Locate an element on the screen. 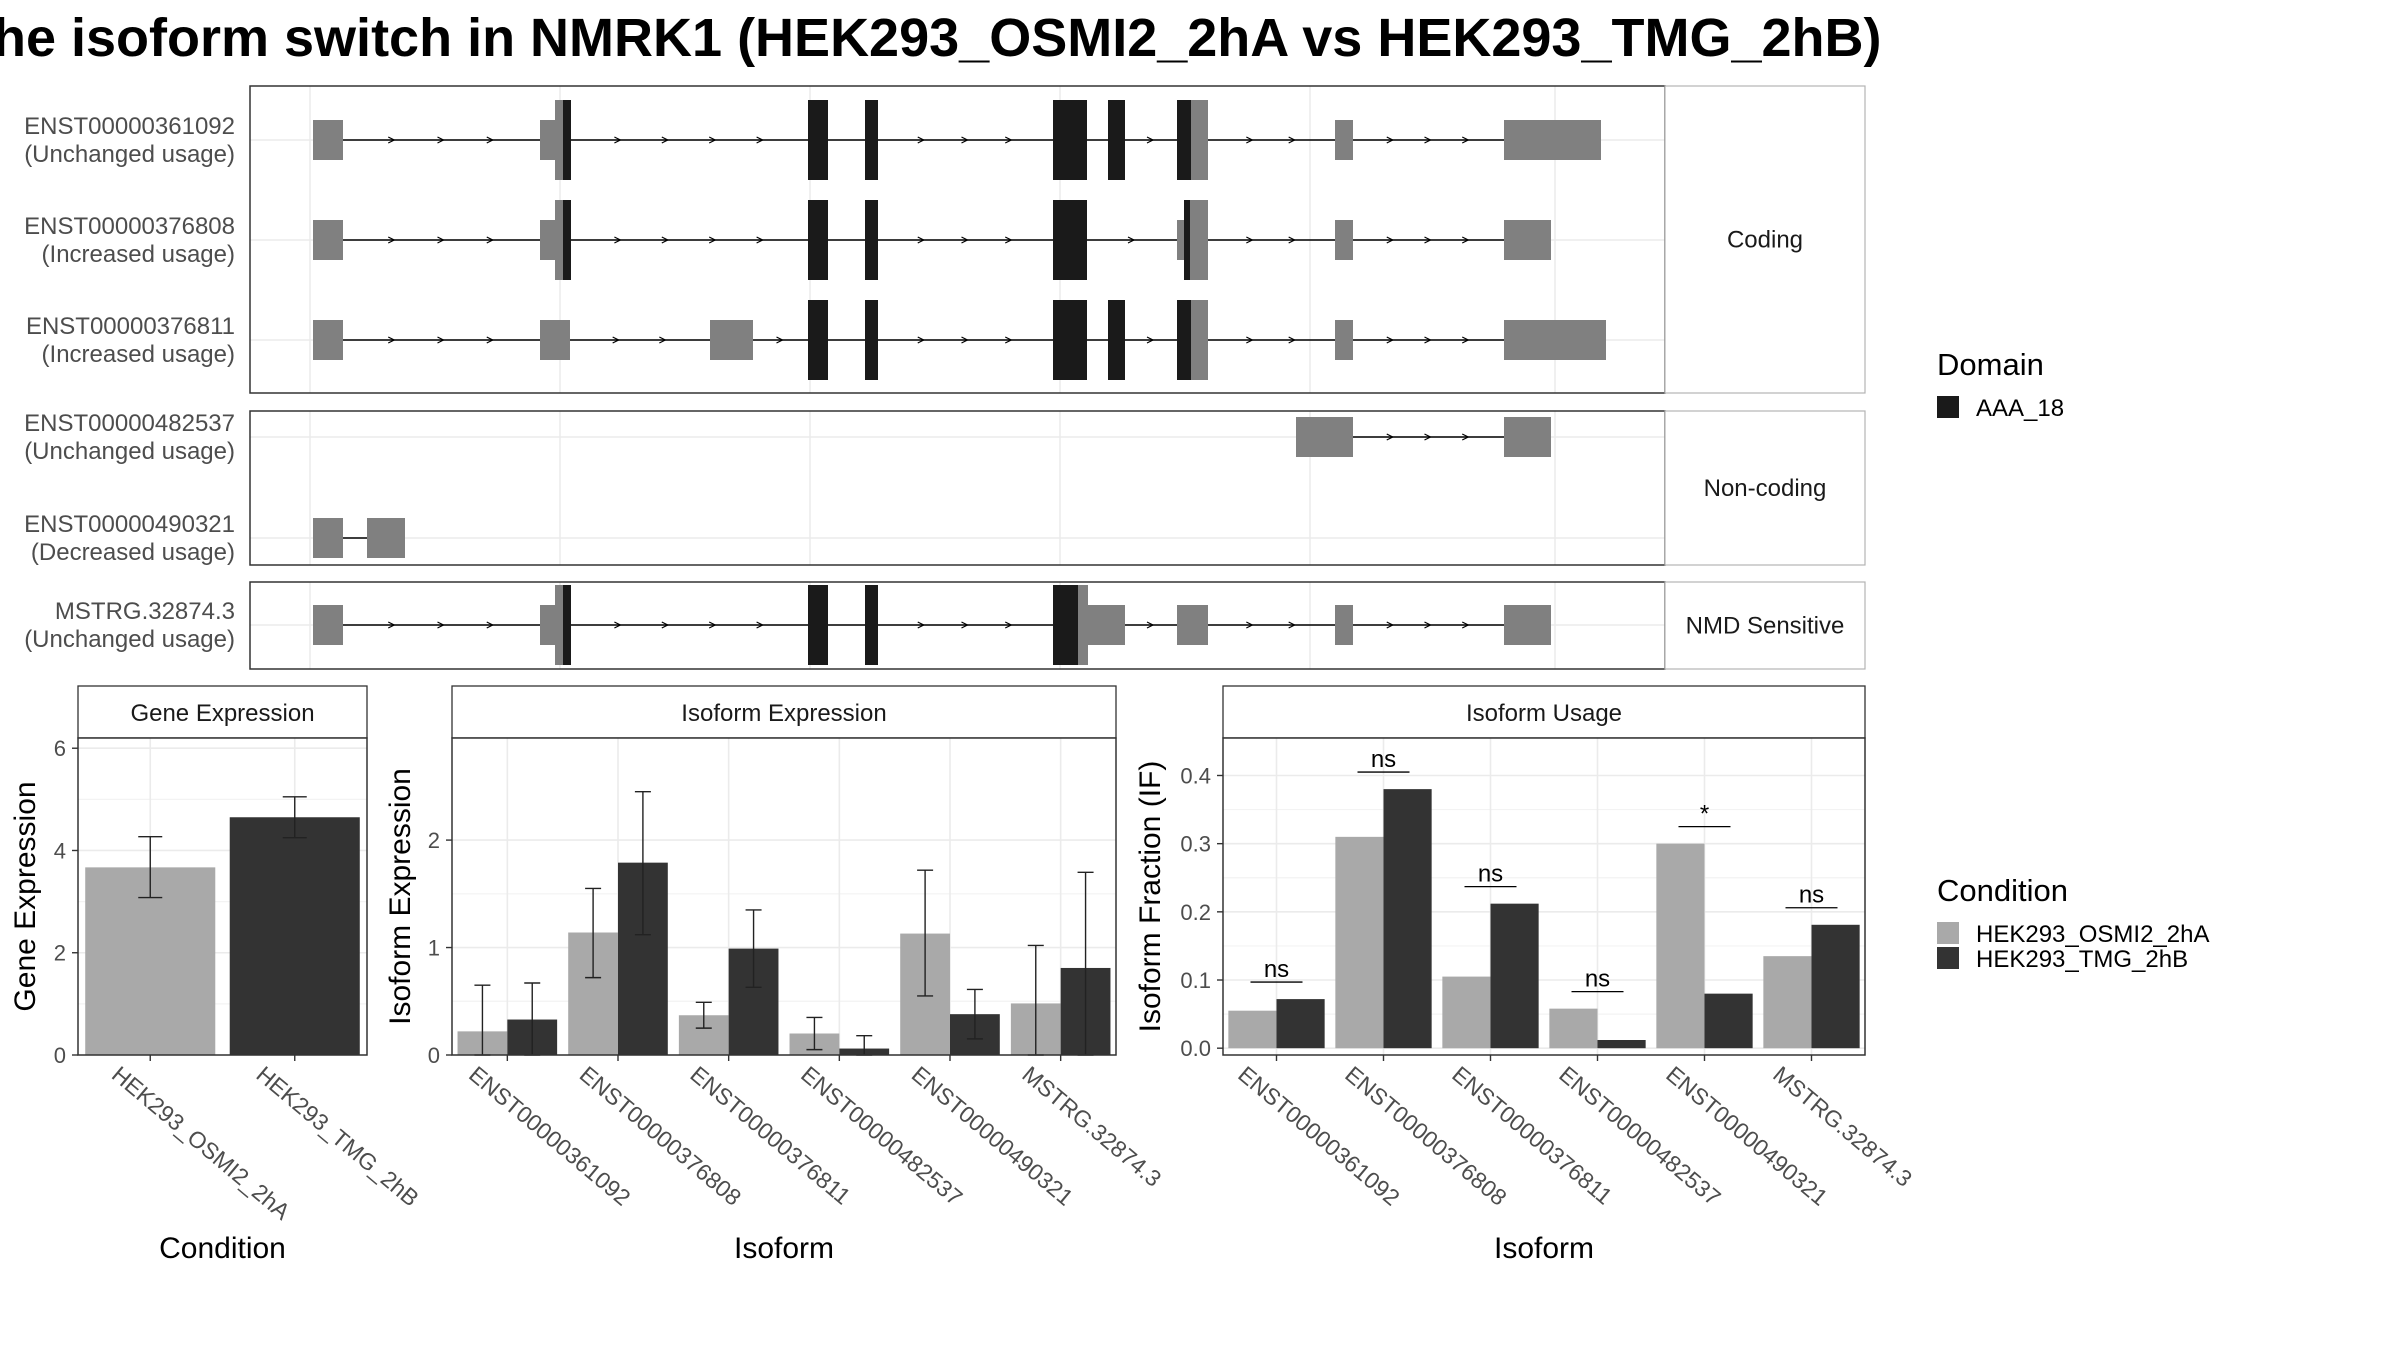 This screenshot has width=2400, height=1350. transcript-id-label: ENST00000490321 is located at coordinates (129, 524).